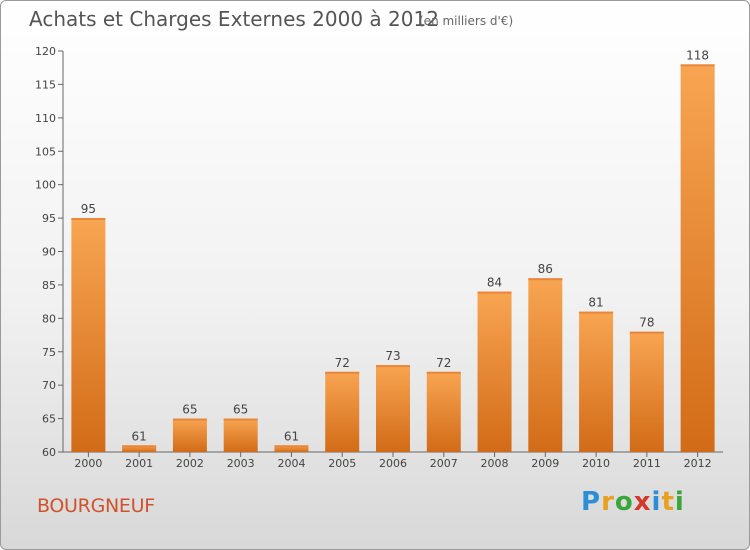 Image resolution: width=750 pixels, height=550 pixels. Describe the element at coordinates (342, 411) in the screenshot. I see `bar-2005` at that location.